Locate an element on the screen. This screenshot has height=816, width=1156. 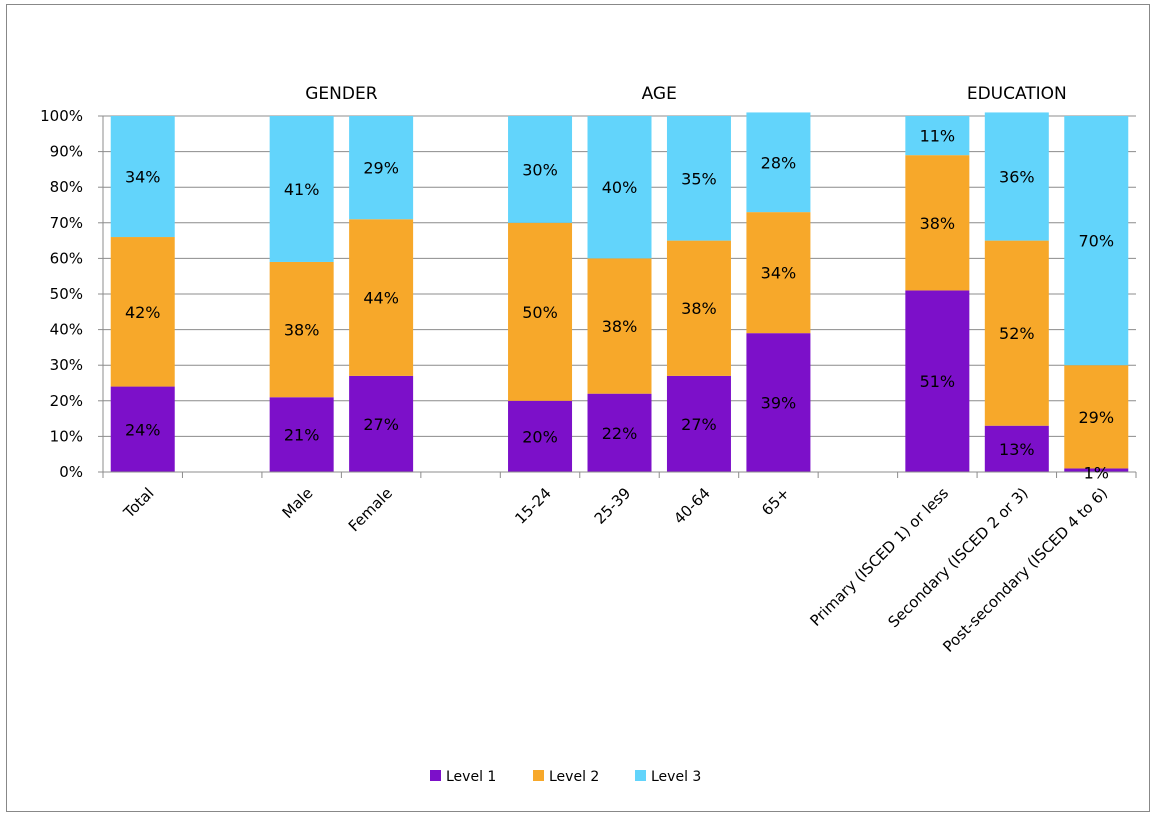
y-tick-label: 60% is located at coordinates (66, 258).